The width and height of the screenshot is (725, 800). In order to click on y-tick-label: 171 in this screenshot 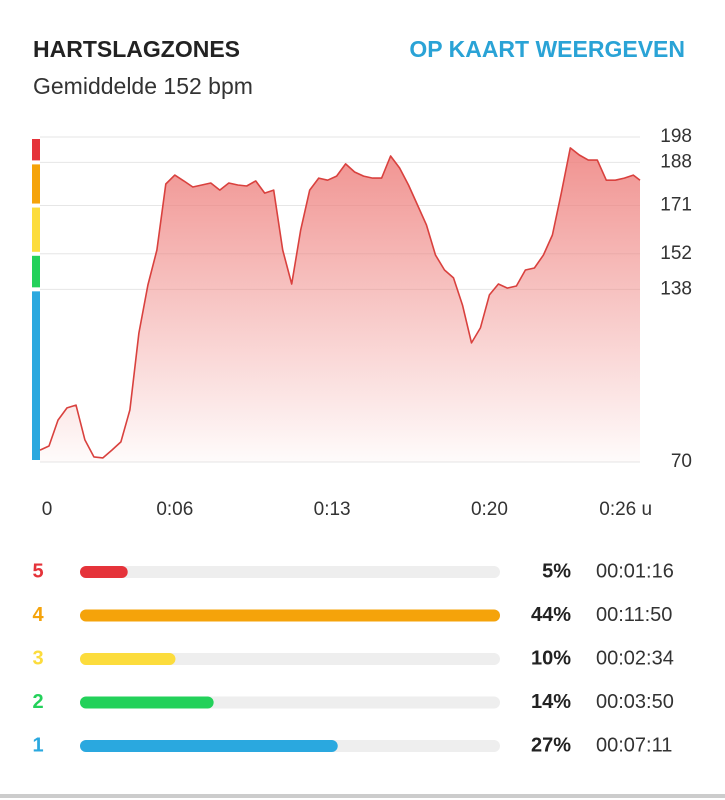, I will do `click(676, 205)`.